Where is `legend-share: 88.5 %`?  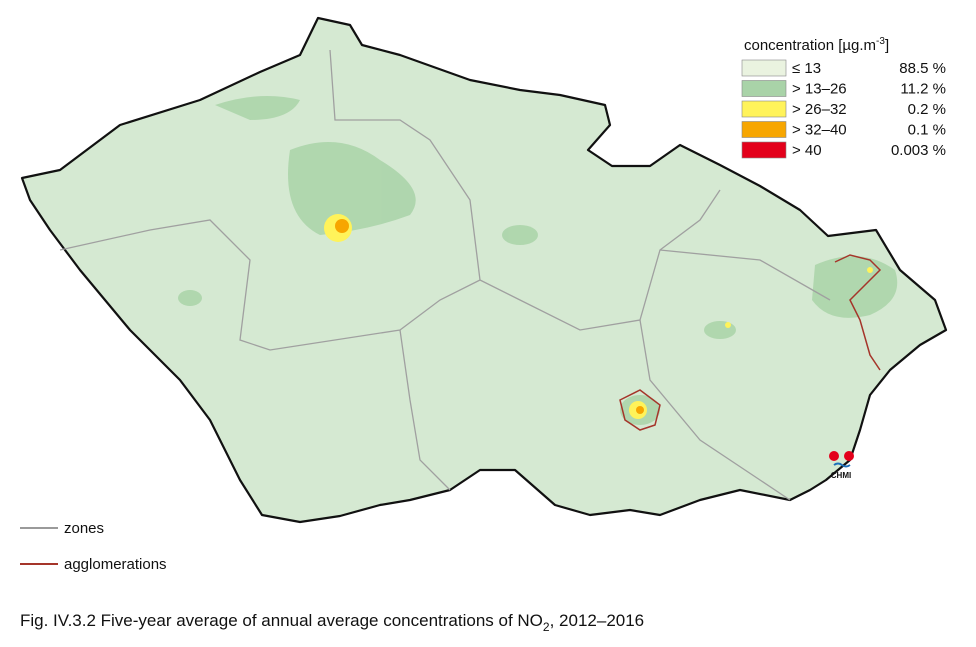
legend-share: 88.5 % is located at coordinates (922, 68).